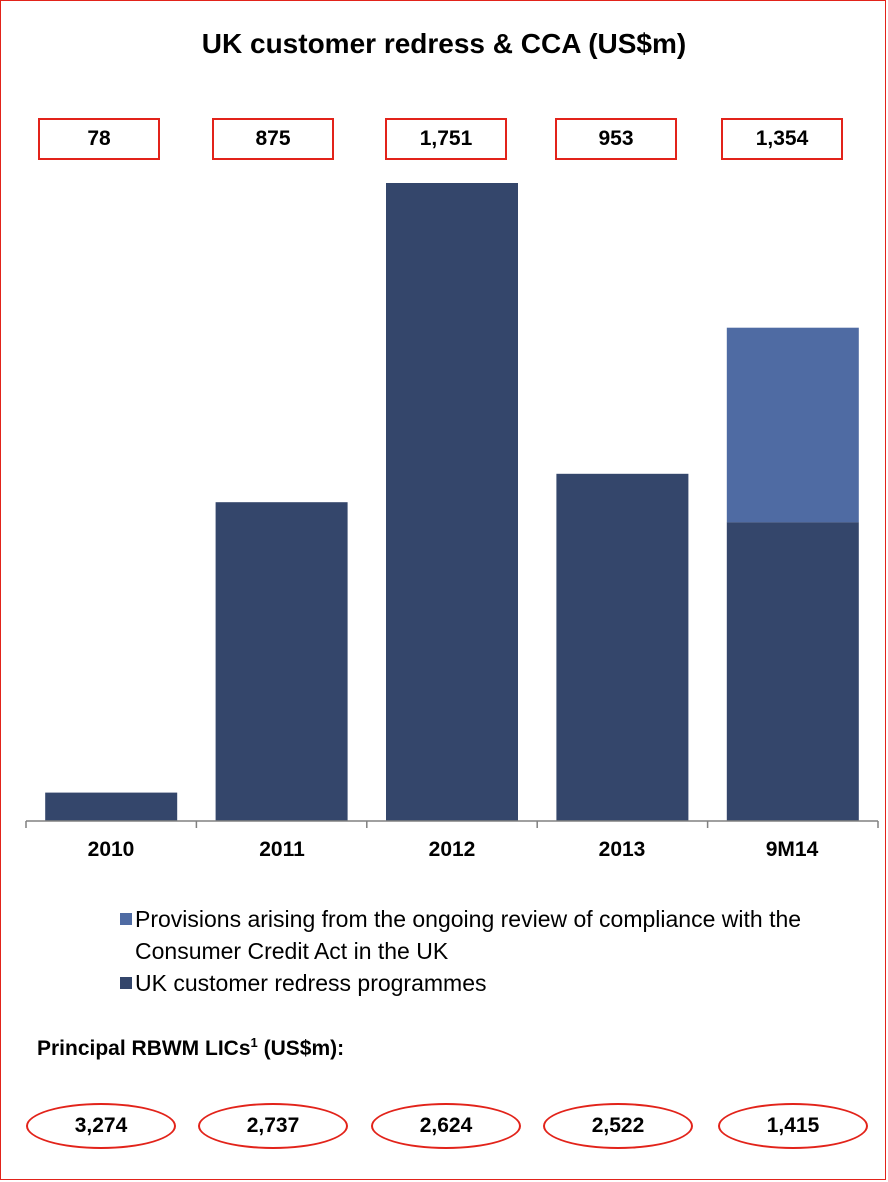  What do you see at coordinates (452, 849) in the screenshot?
I see `x-tick-label-2012: 2012` at bounding box center [452, 849].